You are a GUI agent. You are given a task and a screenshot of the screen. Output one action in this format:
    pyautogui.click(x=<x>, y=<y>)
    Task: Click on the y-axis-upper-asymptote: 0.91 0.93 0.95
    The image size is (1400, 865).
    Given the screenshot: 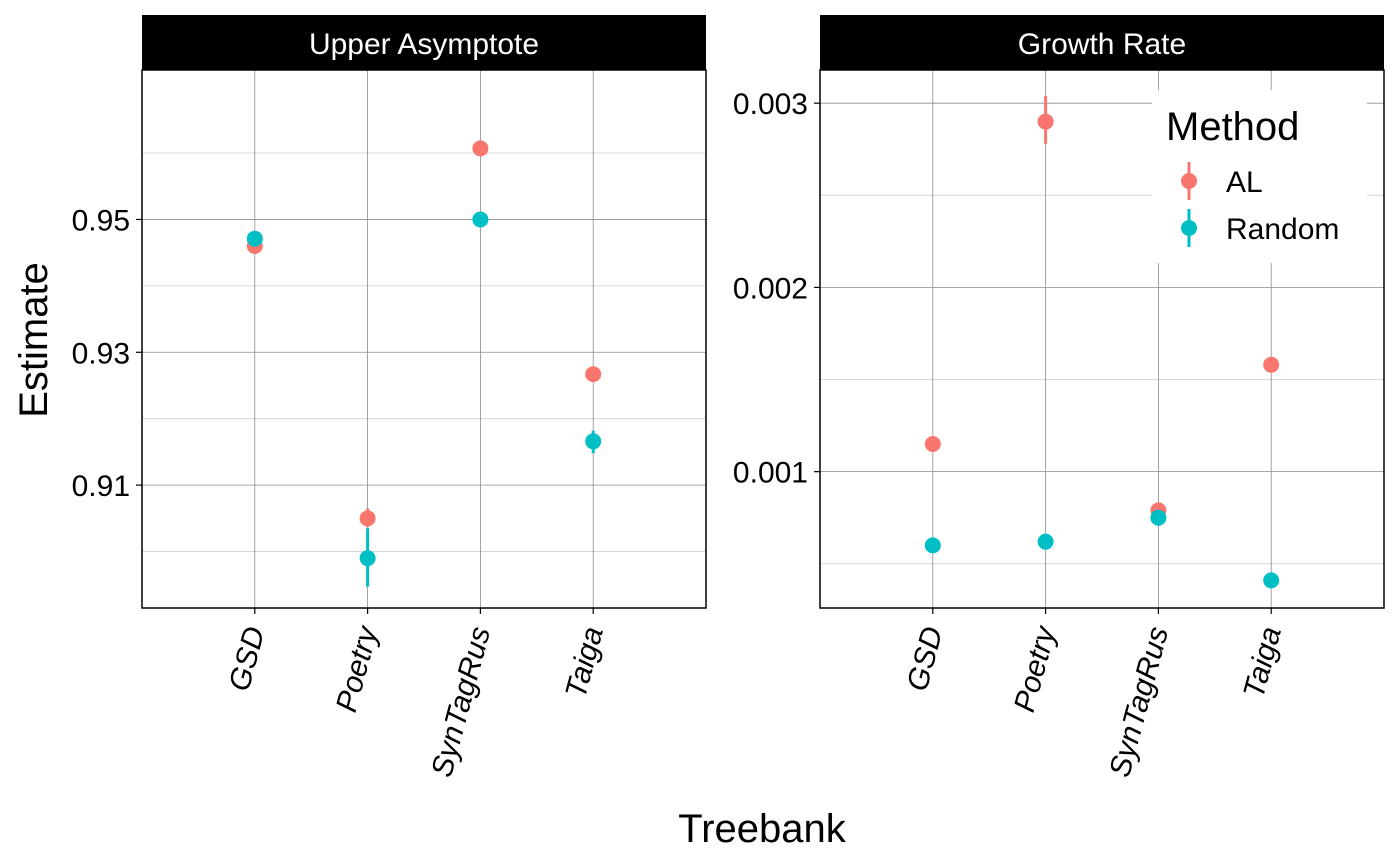 What is the action you would take?
    pyautogui.click(x=107, y=353)
    